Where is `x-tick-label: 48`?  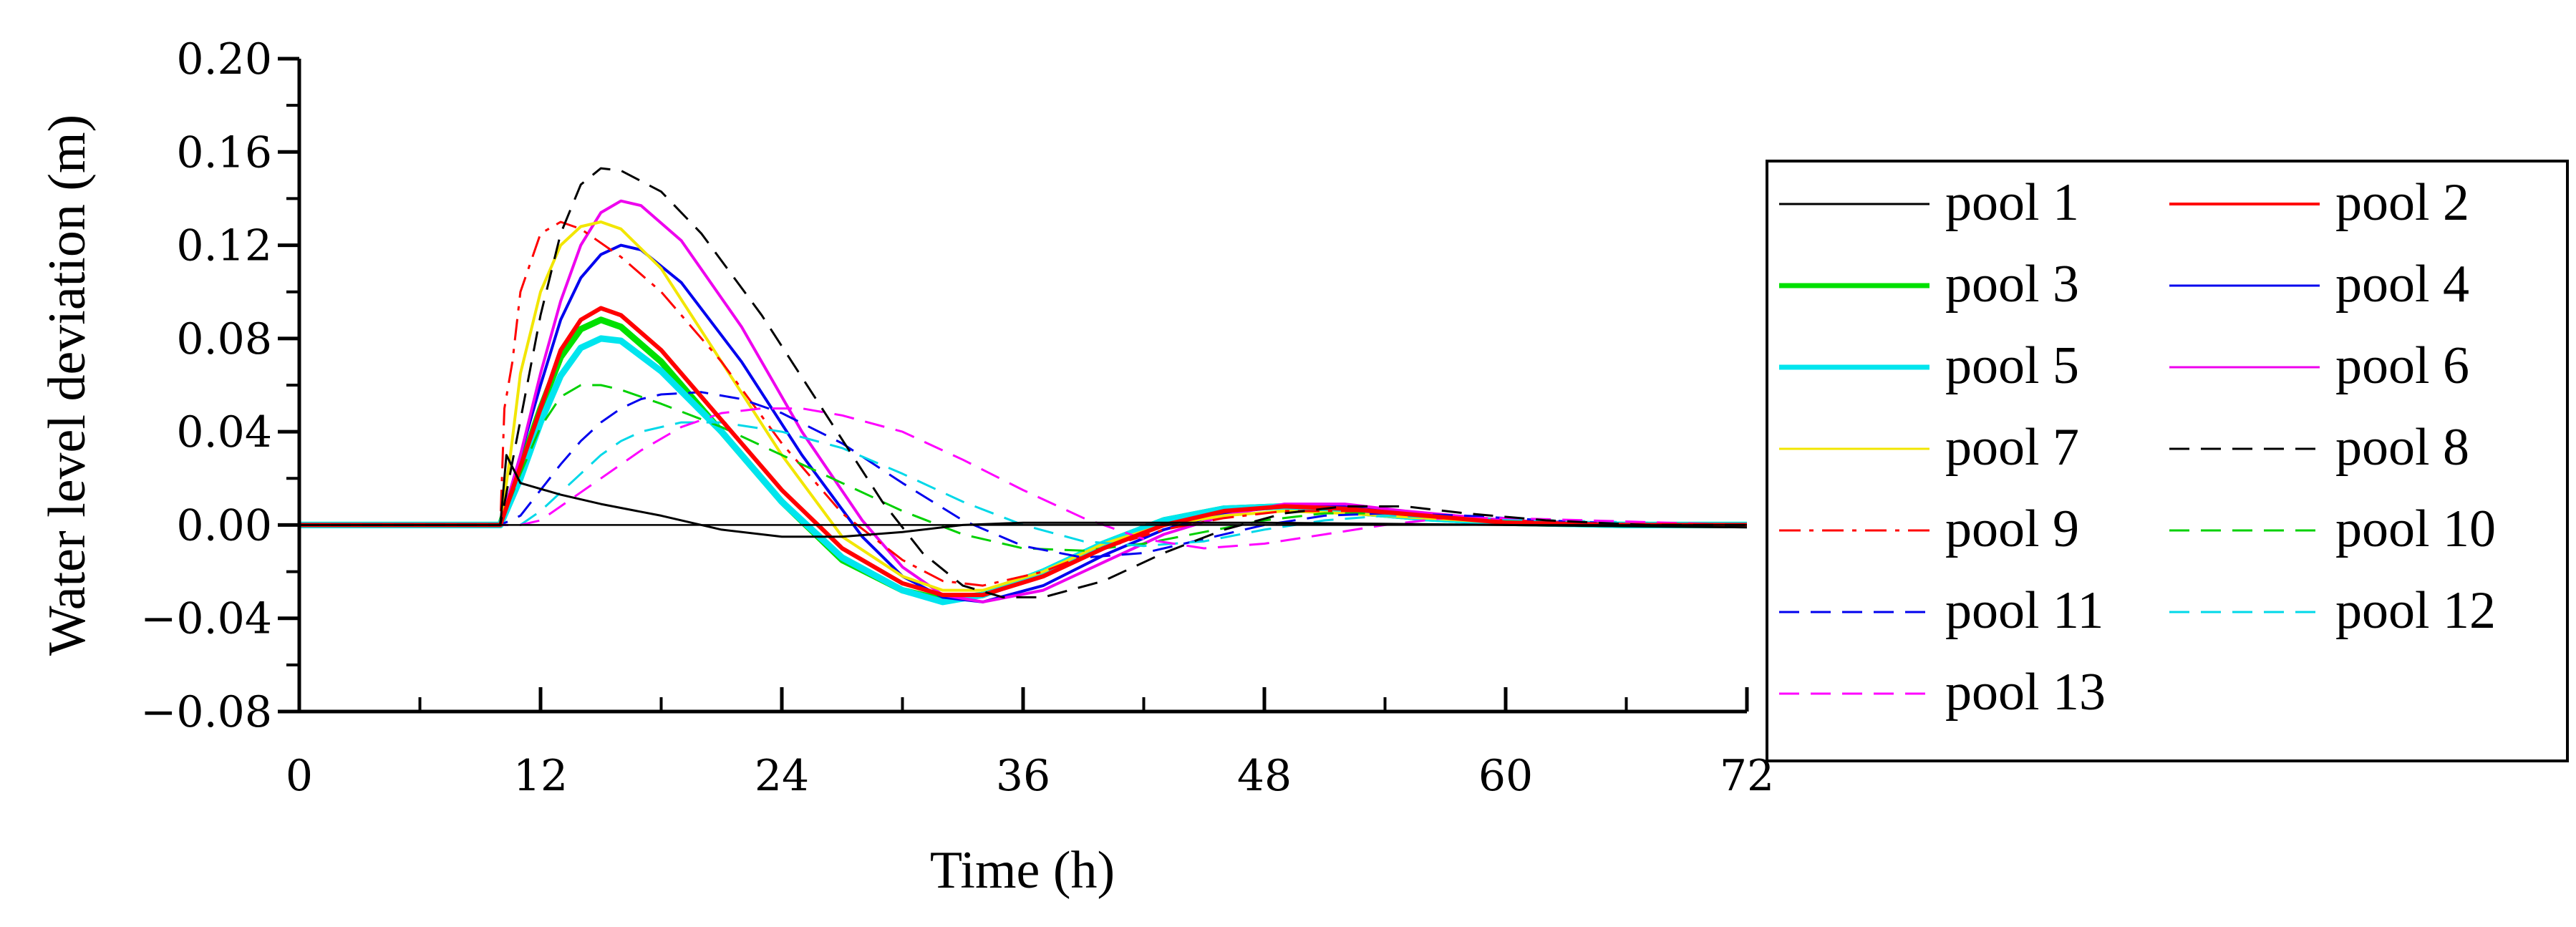 x-tick-label: 48 is located at coordinates (1264, 776).